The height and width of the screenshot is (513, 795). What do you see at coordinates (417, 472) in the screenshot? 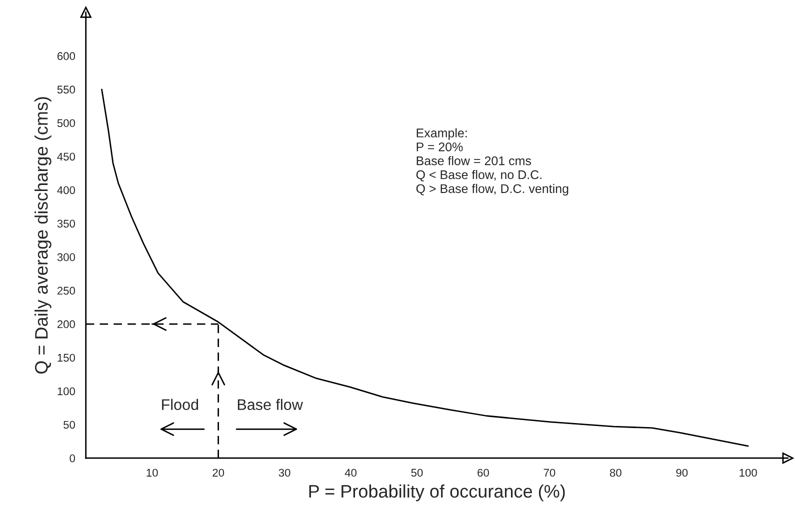
I see `x-tick-label: 50` at bounding box center [417, 472].